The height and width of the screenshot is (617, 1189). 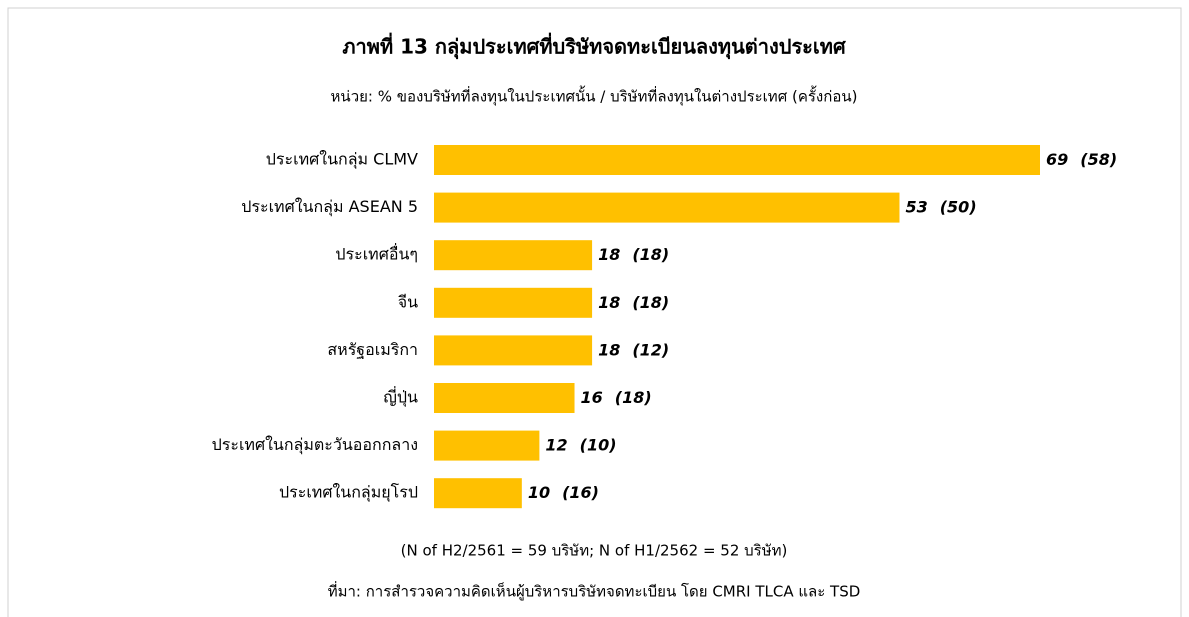 What do you see at coordinates (598, 444) in the screenshot?
I see `previous-value: (10)` at bounding box center [598, 444].